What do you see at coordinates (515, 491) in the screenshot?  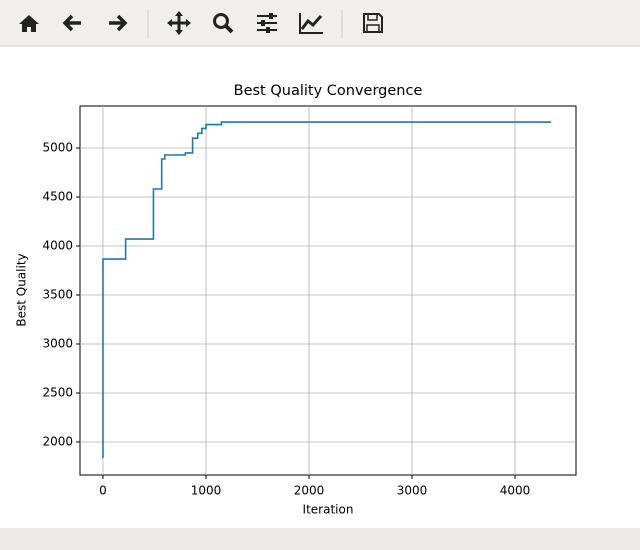 I see `x-tick-label: 4000` at bounding box center [515, 491].